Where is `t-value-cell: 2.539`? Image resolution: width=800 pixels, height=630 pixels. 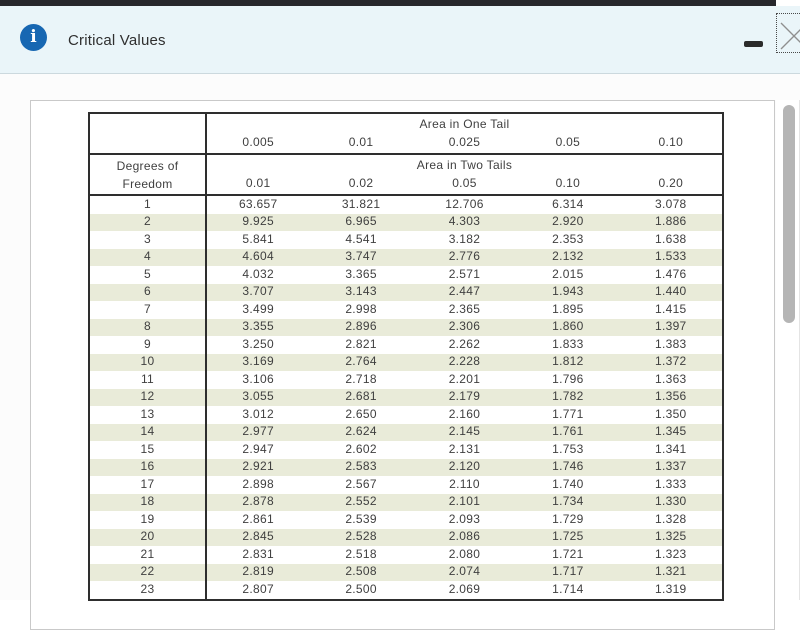 t-value-cell: 2.539 is located at coordinates (361, 518).